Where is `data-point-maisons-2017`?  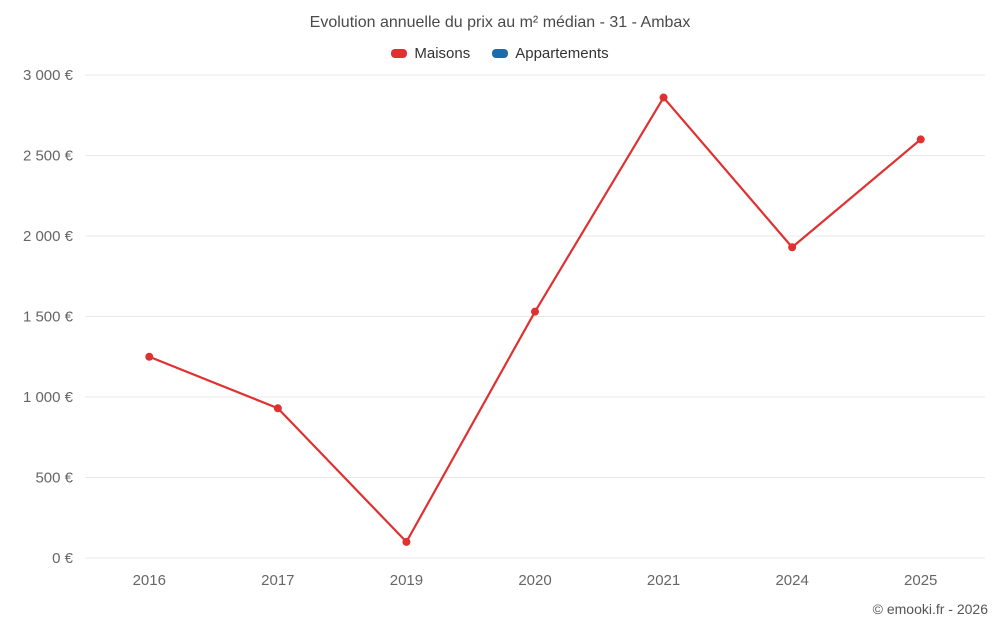 data-point-maisons-2017 is located at coordinates (277, 408).